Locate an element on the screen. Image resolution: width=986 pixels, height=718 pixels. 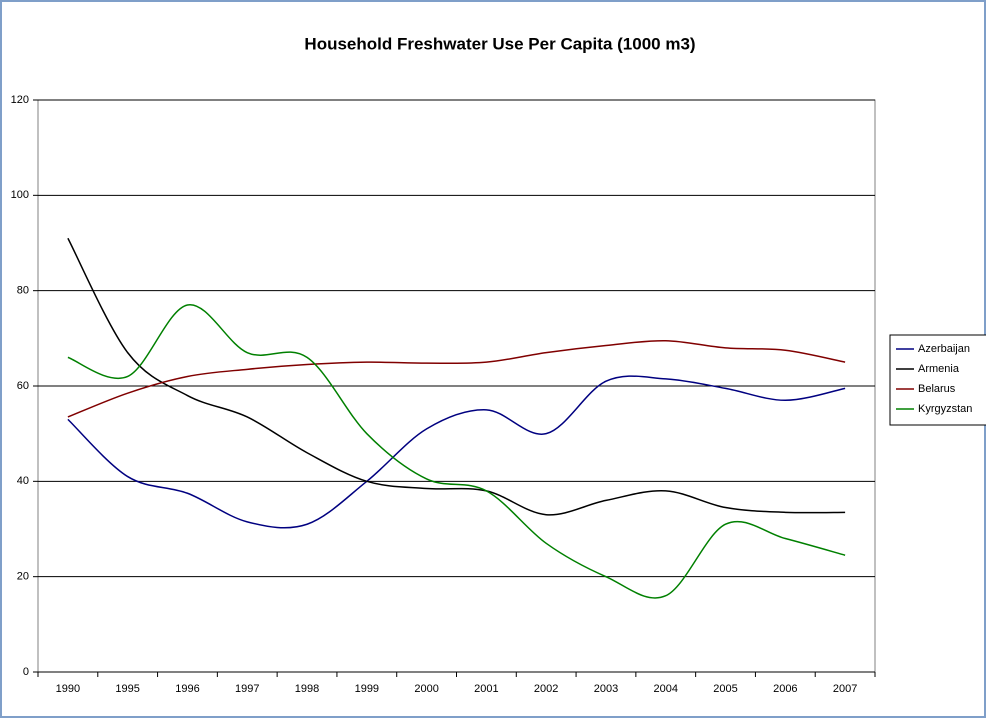
legend-label: Belarus is located at coordinates (937, 389).